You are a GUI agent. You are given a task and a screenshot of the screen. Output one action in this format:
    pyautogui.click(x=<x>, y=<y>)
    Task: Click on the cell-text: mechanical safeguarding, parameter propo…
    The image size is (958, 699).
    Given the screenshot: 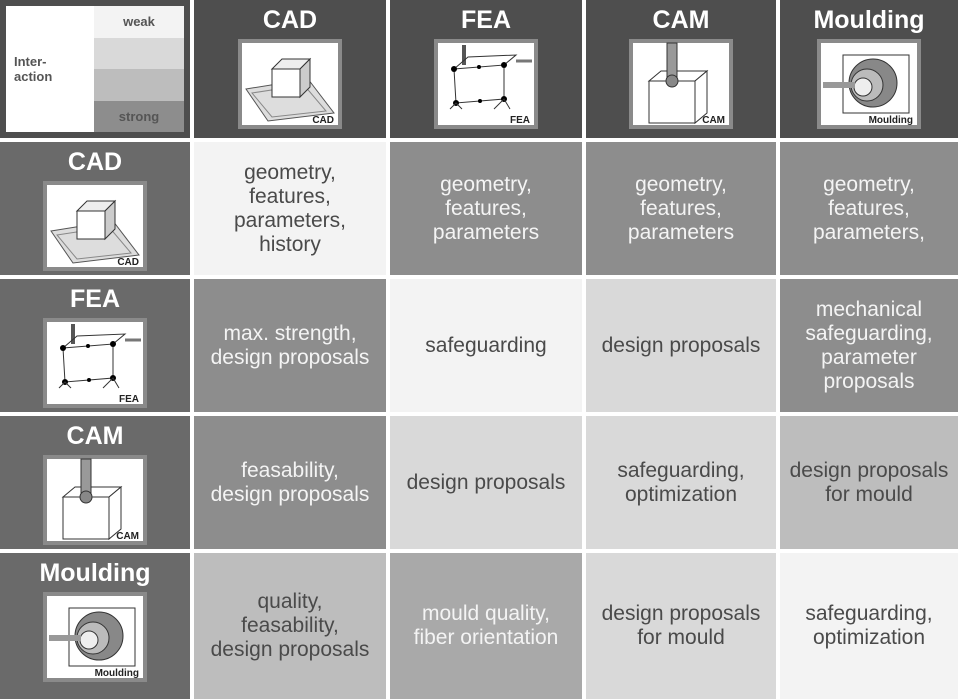 What is the action you would take?
    pyautogui.click(x=869, y=345)
    